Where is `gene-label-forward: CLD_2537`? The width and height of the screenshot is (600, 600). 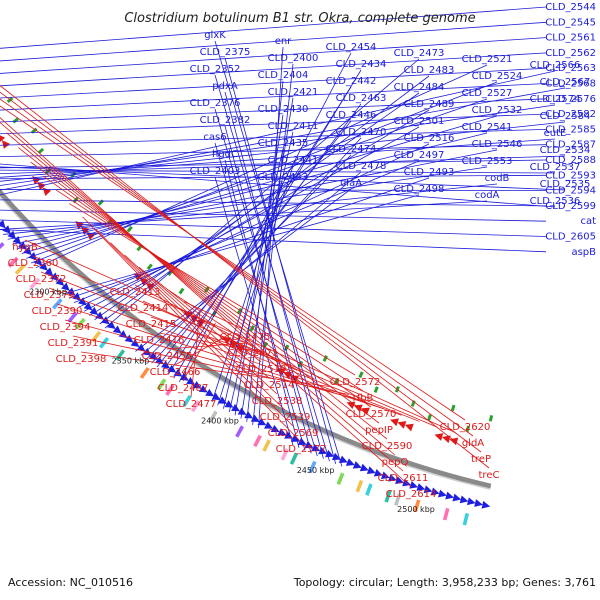 gene-label-forward: CLD_2537 is located at coordinates (555, 167).